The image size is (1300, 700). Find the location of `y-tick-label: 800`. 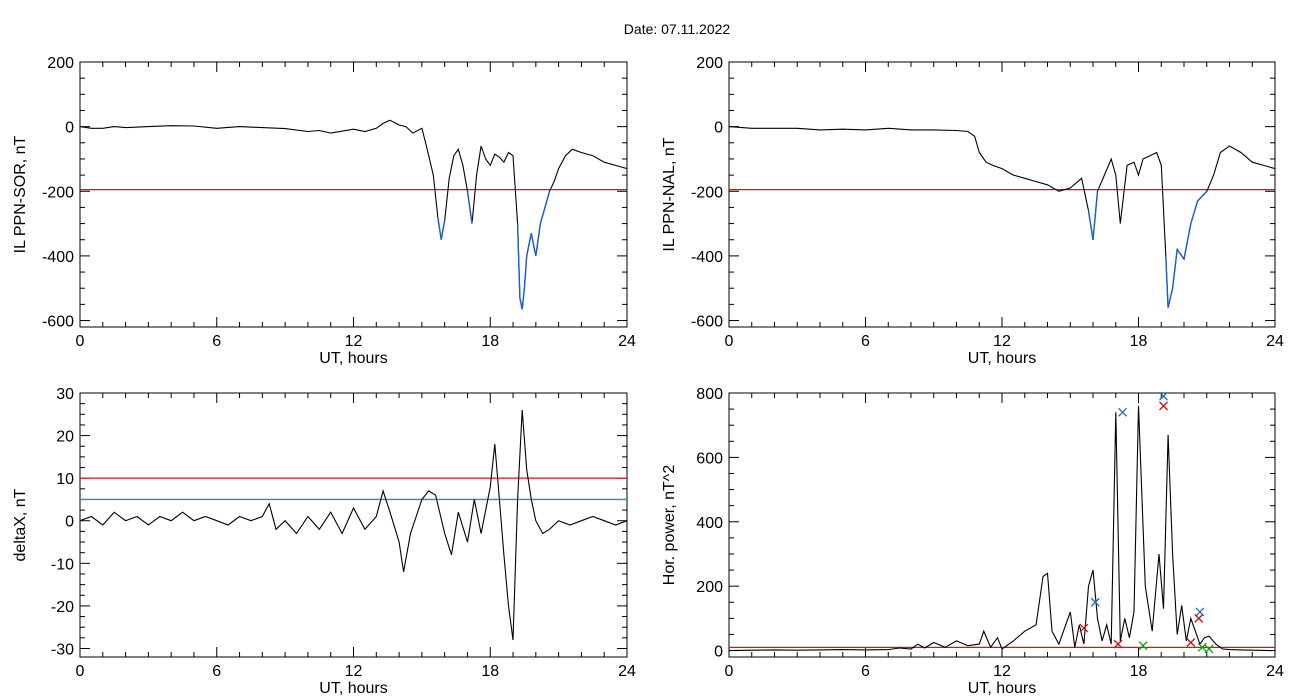

y-tick-label: 800 is located at coordinates (709, 394).